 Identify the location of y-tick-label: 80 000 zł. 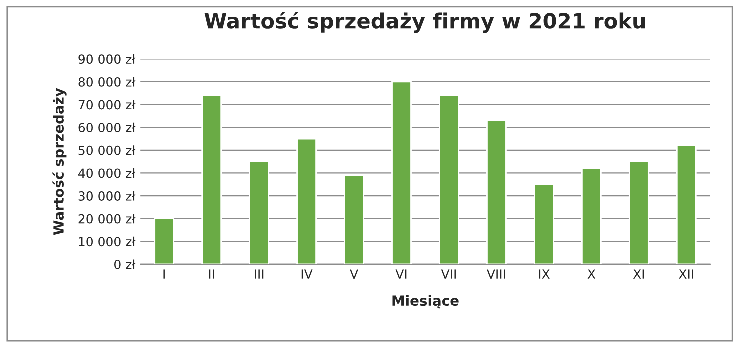
(107, 82).